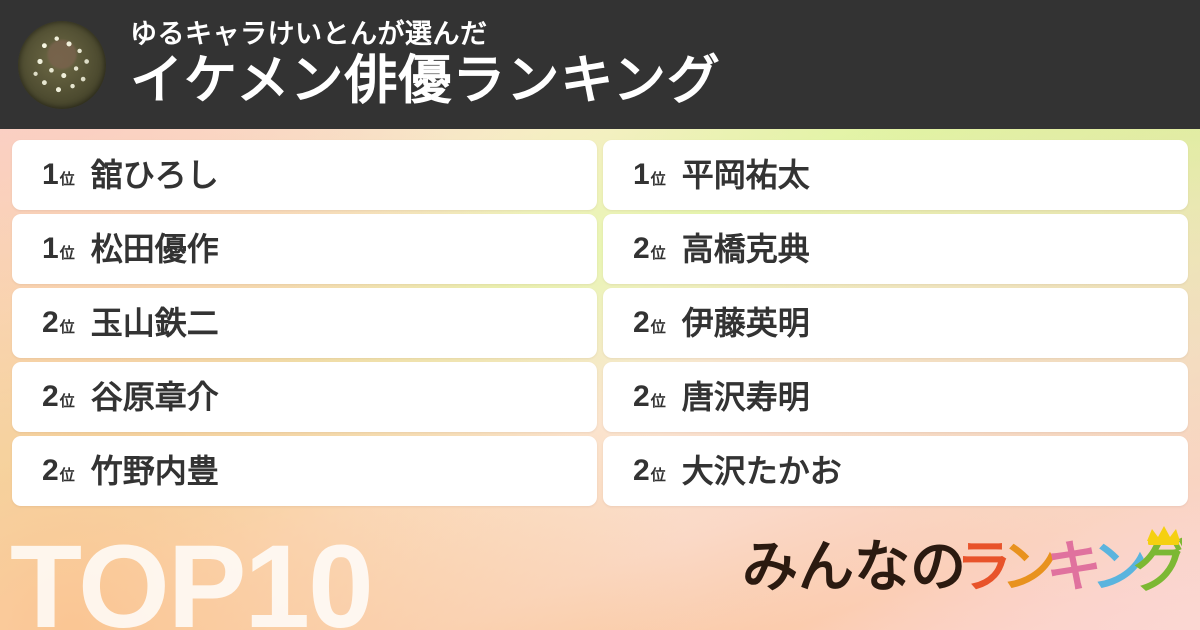 Image resolution: width=1200 pixels, height=630 pixels. What do you see at coordinates (425, 81) in the screenshot?
I see `page-title: イケメン俳優ランキング` at bounding box center [425, 81].